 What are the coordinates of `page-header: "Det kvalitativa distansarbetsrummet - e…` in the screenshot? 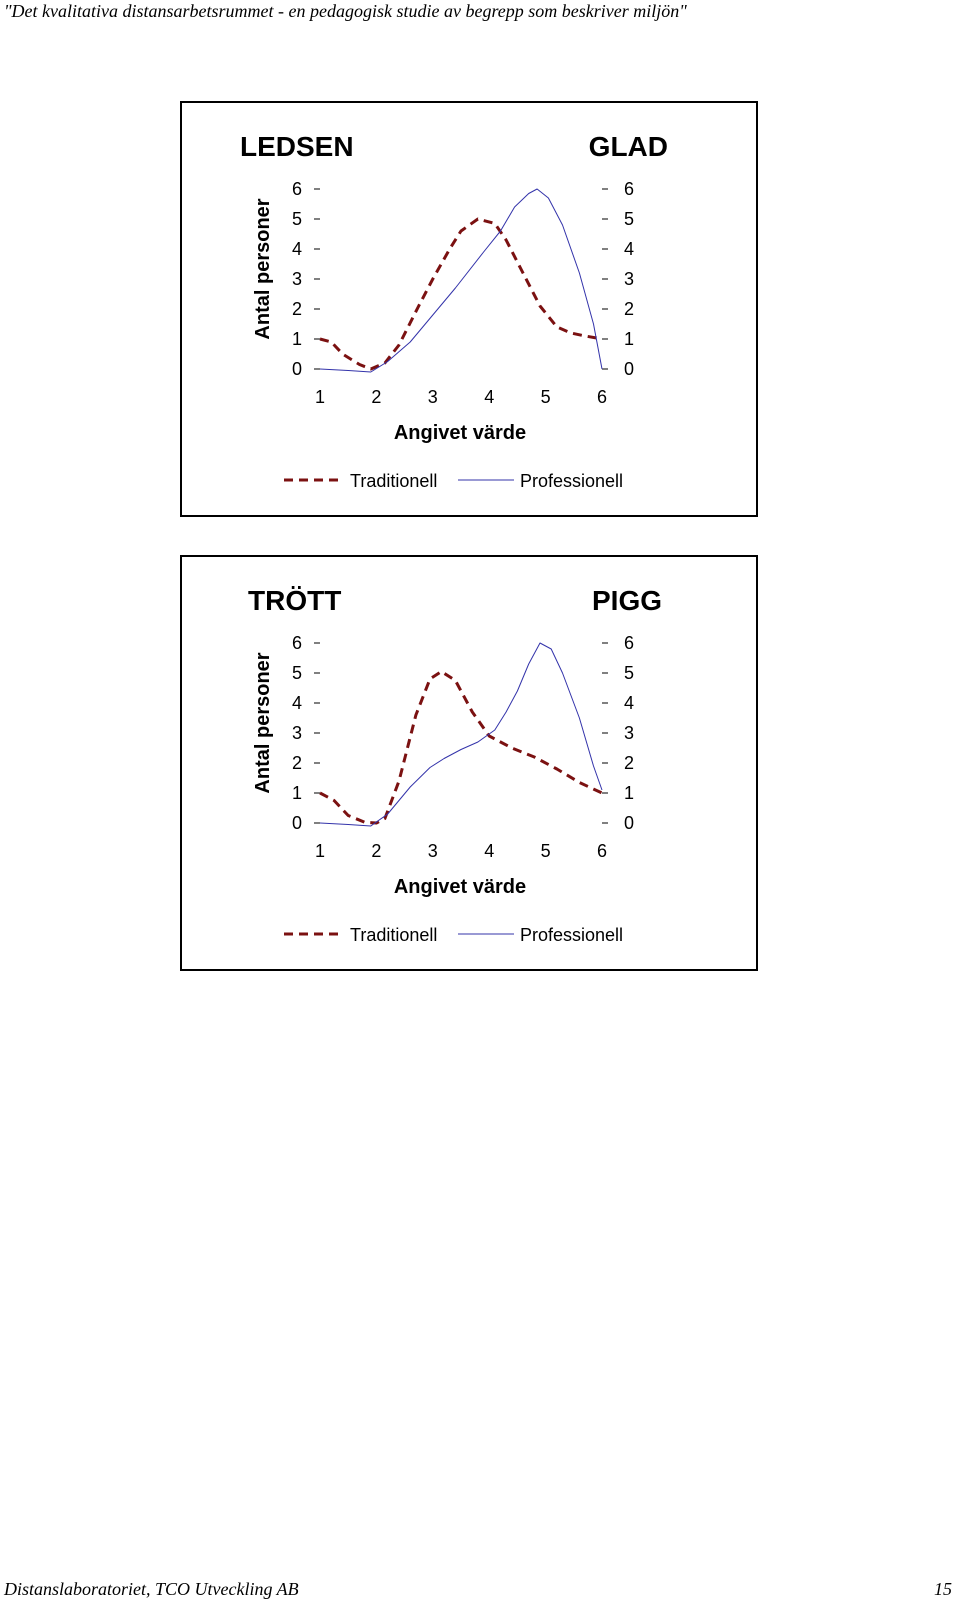 It's located at (345, 11).